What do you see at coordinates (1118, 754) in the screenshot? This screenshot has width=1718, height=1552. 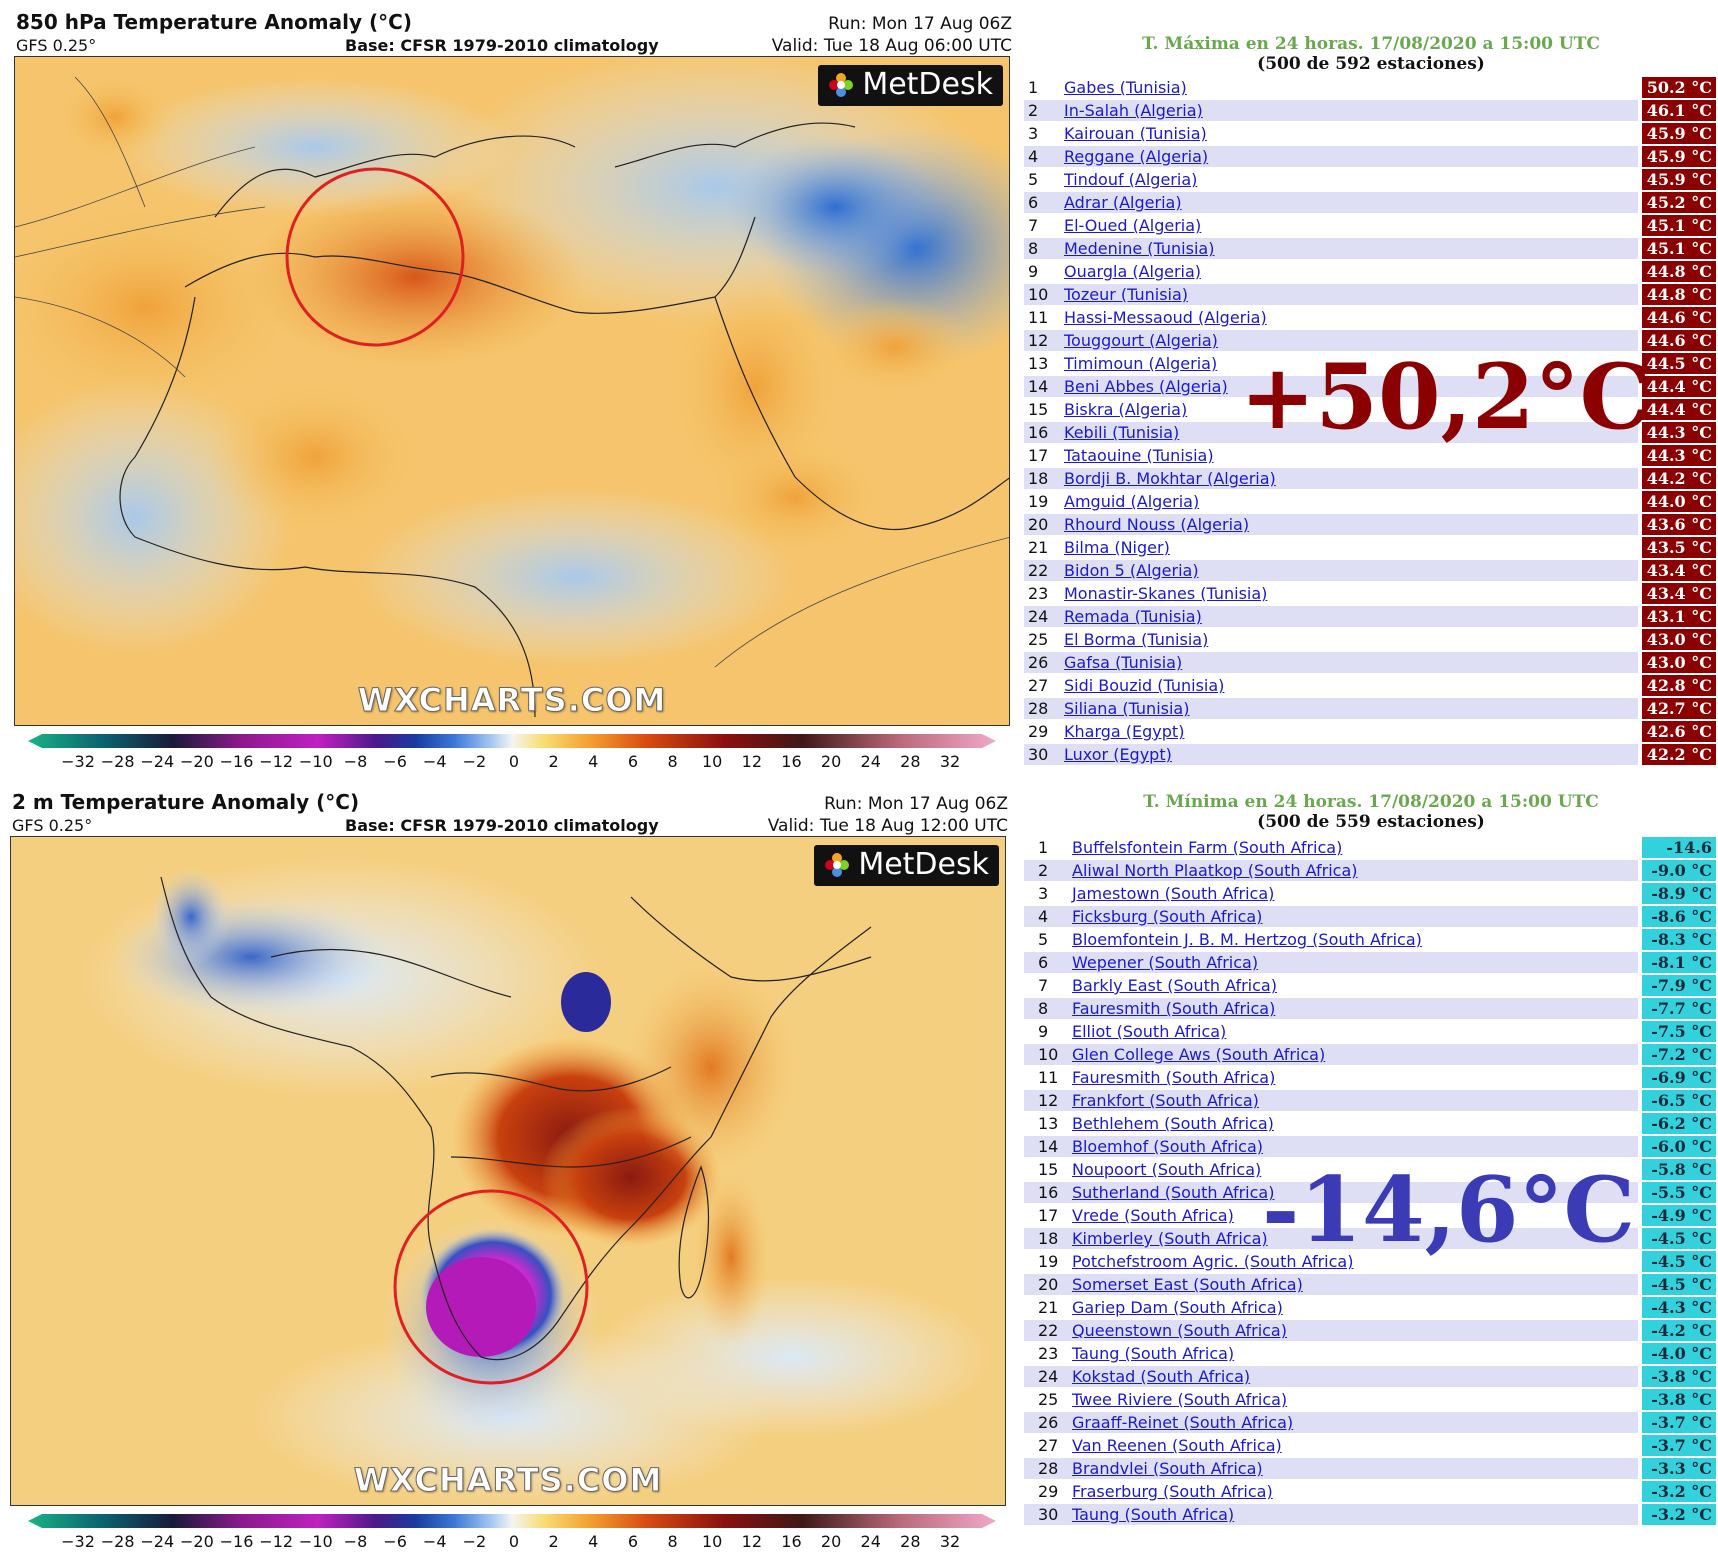 I see `station-link: Luxor (Egypt)` at bounding box center [1118, 754].